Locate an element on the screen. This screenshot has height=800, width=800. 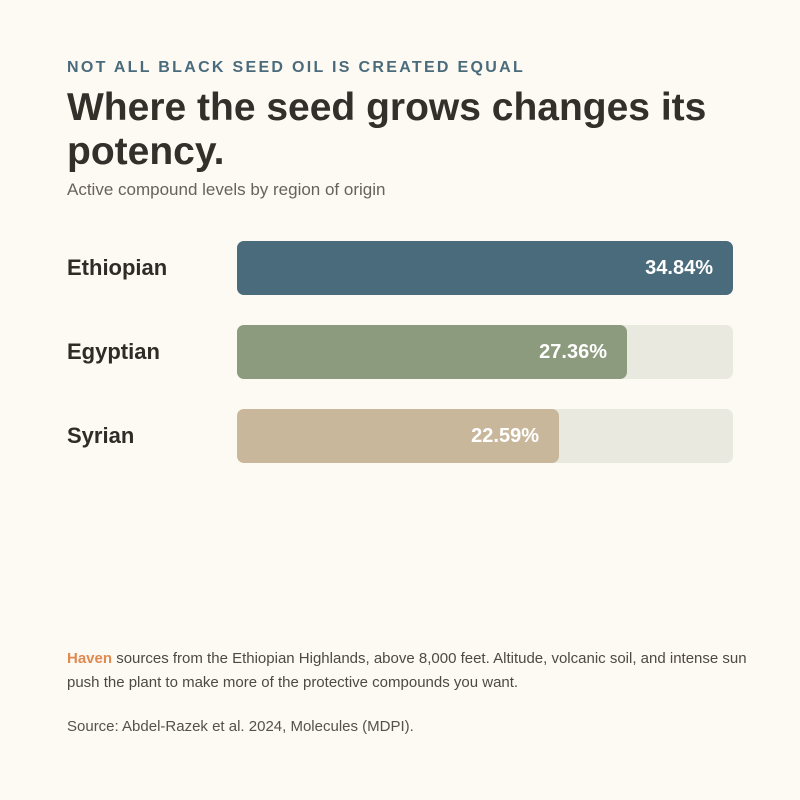
bar-track: 22.59% is located at coordinates (485, 436).